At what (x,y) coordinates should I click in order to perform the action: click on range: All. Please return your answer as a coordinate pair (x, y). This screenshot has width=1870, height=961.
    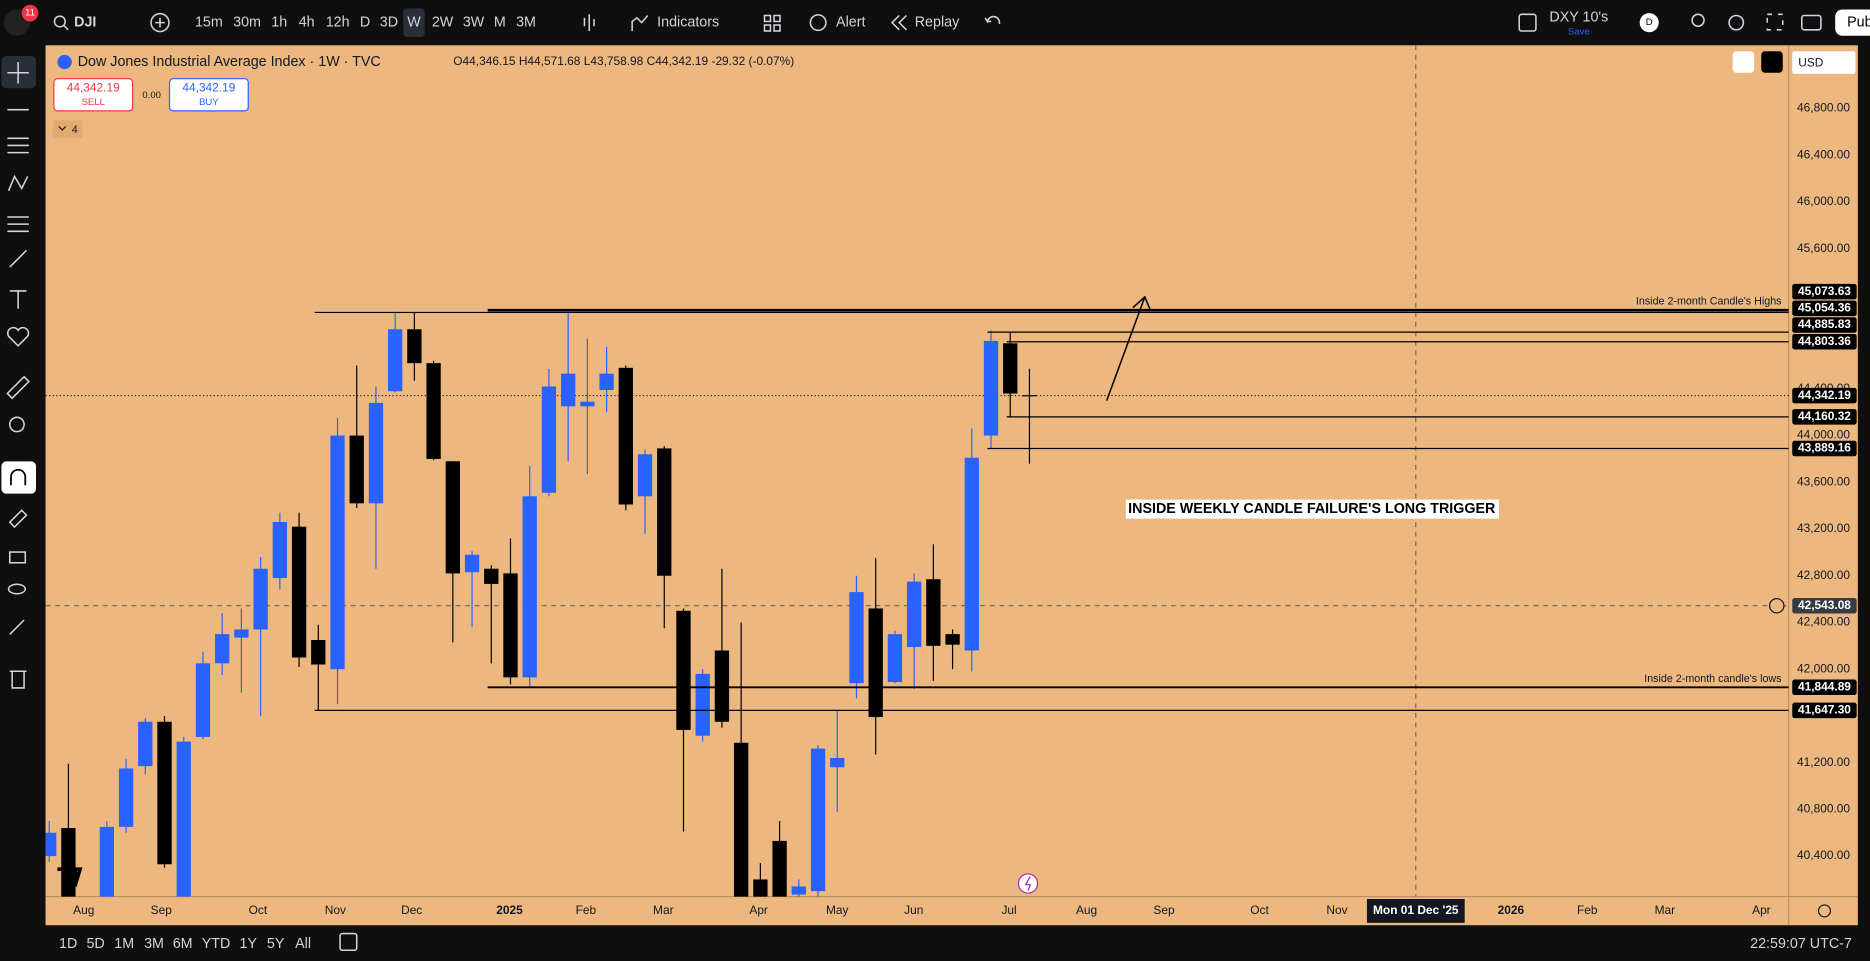
    Looking at the image, I should click on (303, 944).